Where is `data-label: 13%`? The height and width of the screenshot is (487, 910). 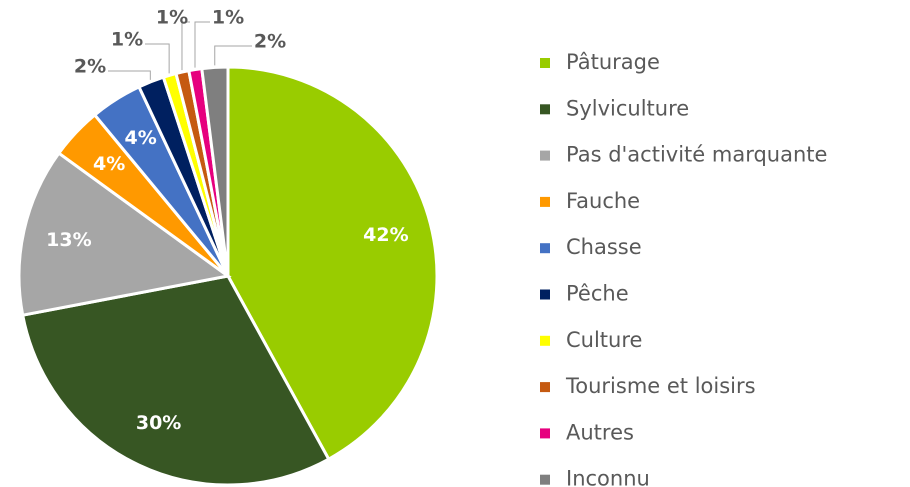
data-label: 13% is located at coordinates (68, 240).